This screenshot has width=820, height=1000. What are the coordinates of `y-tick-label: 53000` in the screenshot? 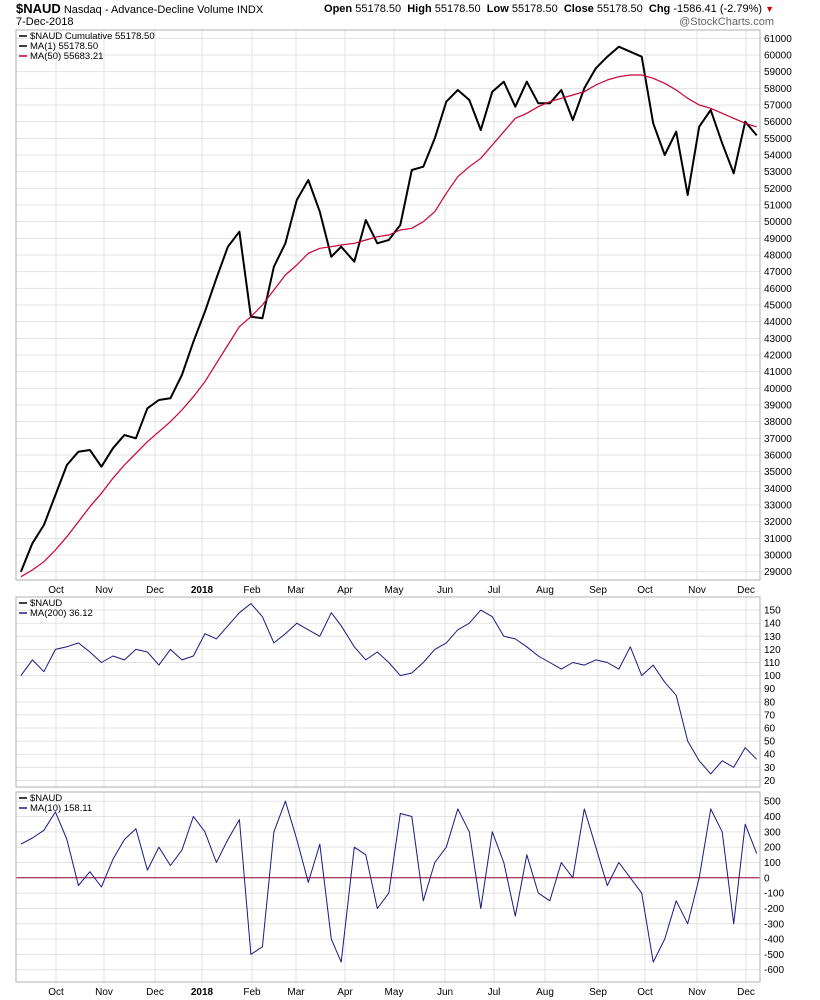 It's located at (778, 172).